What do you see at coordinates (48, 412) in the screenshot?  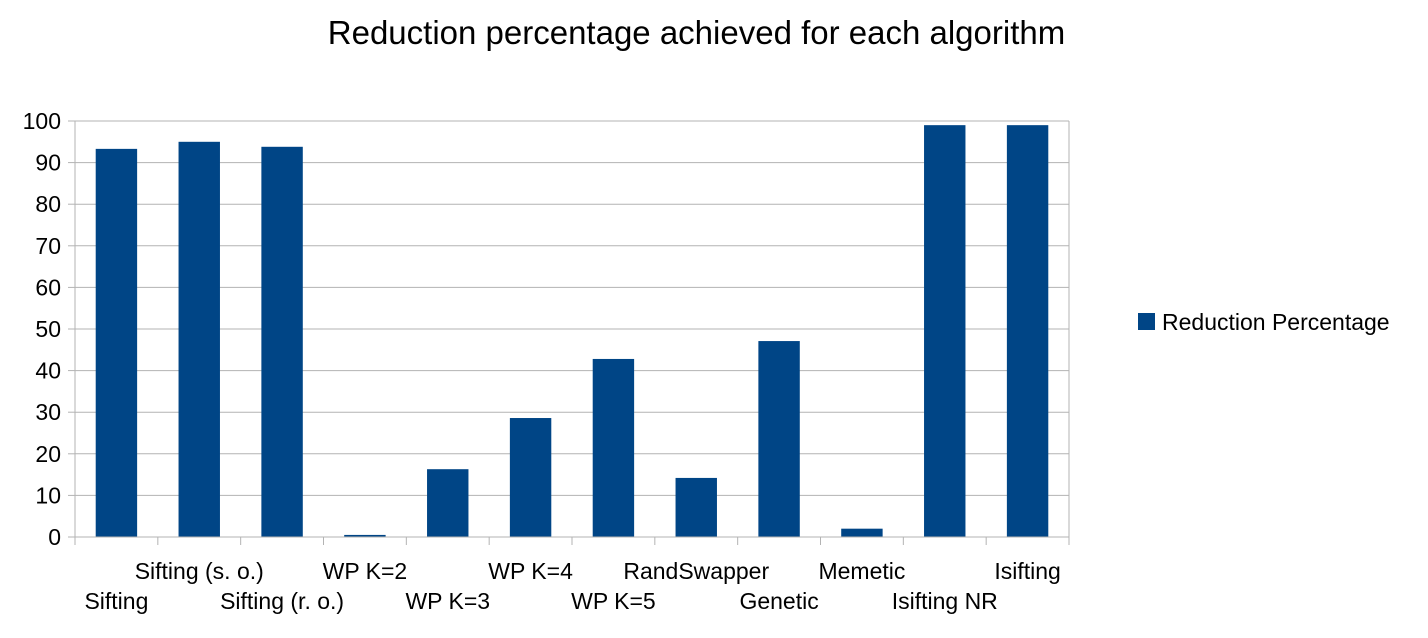 I see `y-tick-label: 30` at bounding box center [48, 412].